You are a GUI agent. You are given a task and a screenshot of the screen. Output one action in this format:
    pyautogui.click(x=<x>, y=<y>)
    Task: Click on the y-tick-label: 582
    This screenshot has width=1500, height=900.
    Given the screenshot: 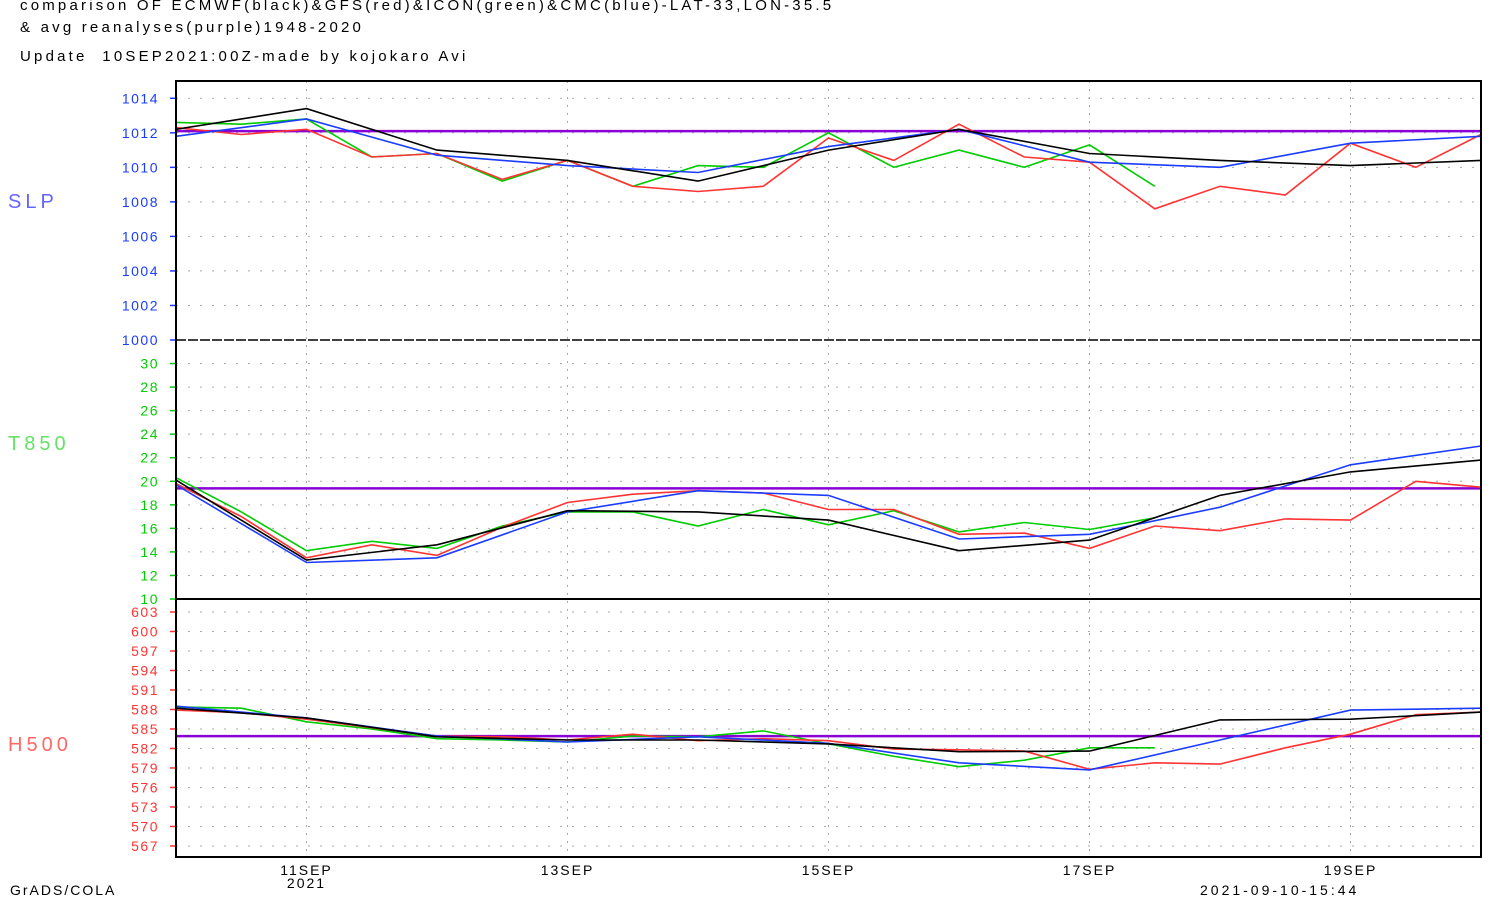 What is the action you would take?
    pyautogui.click(x=145, y=748)
    